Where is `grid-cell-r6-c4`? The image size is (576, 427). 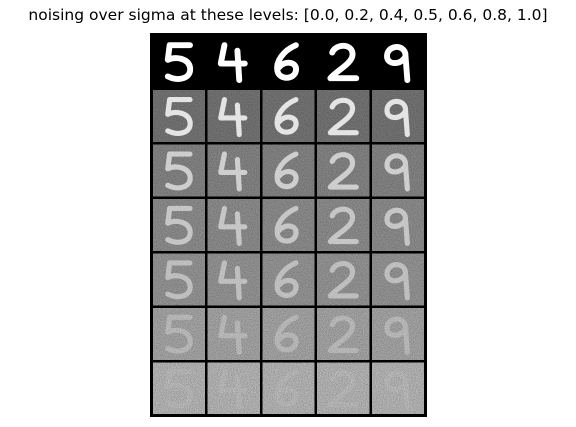
grid-cell-r6-c4 is located at coordinates (398, 388).